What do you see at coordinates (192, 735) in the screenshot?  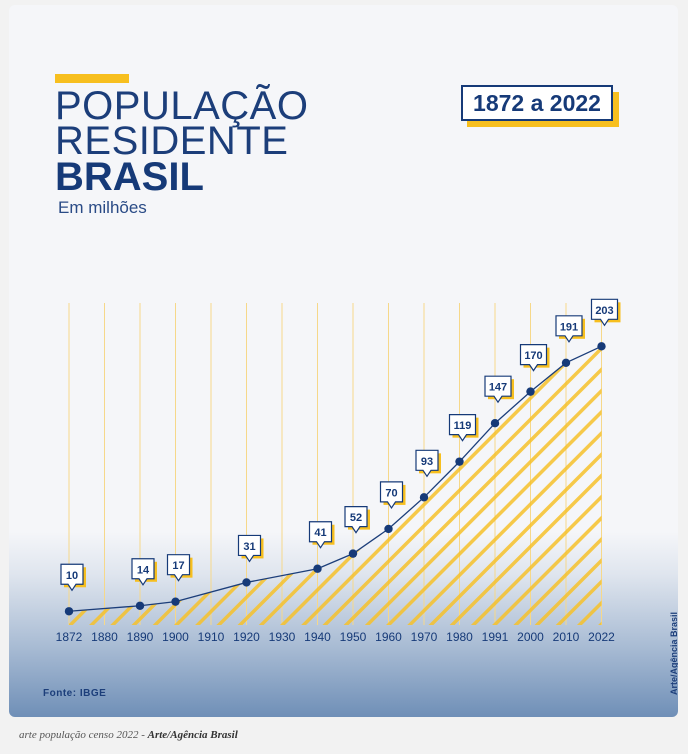 I see `caption-author: Arte/Agência Brasil` at bounding box center [192, 735].